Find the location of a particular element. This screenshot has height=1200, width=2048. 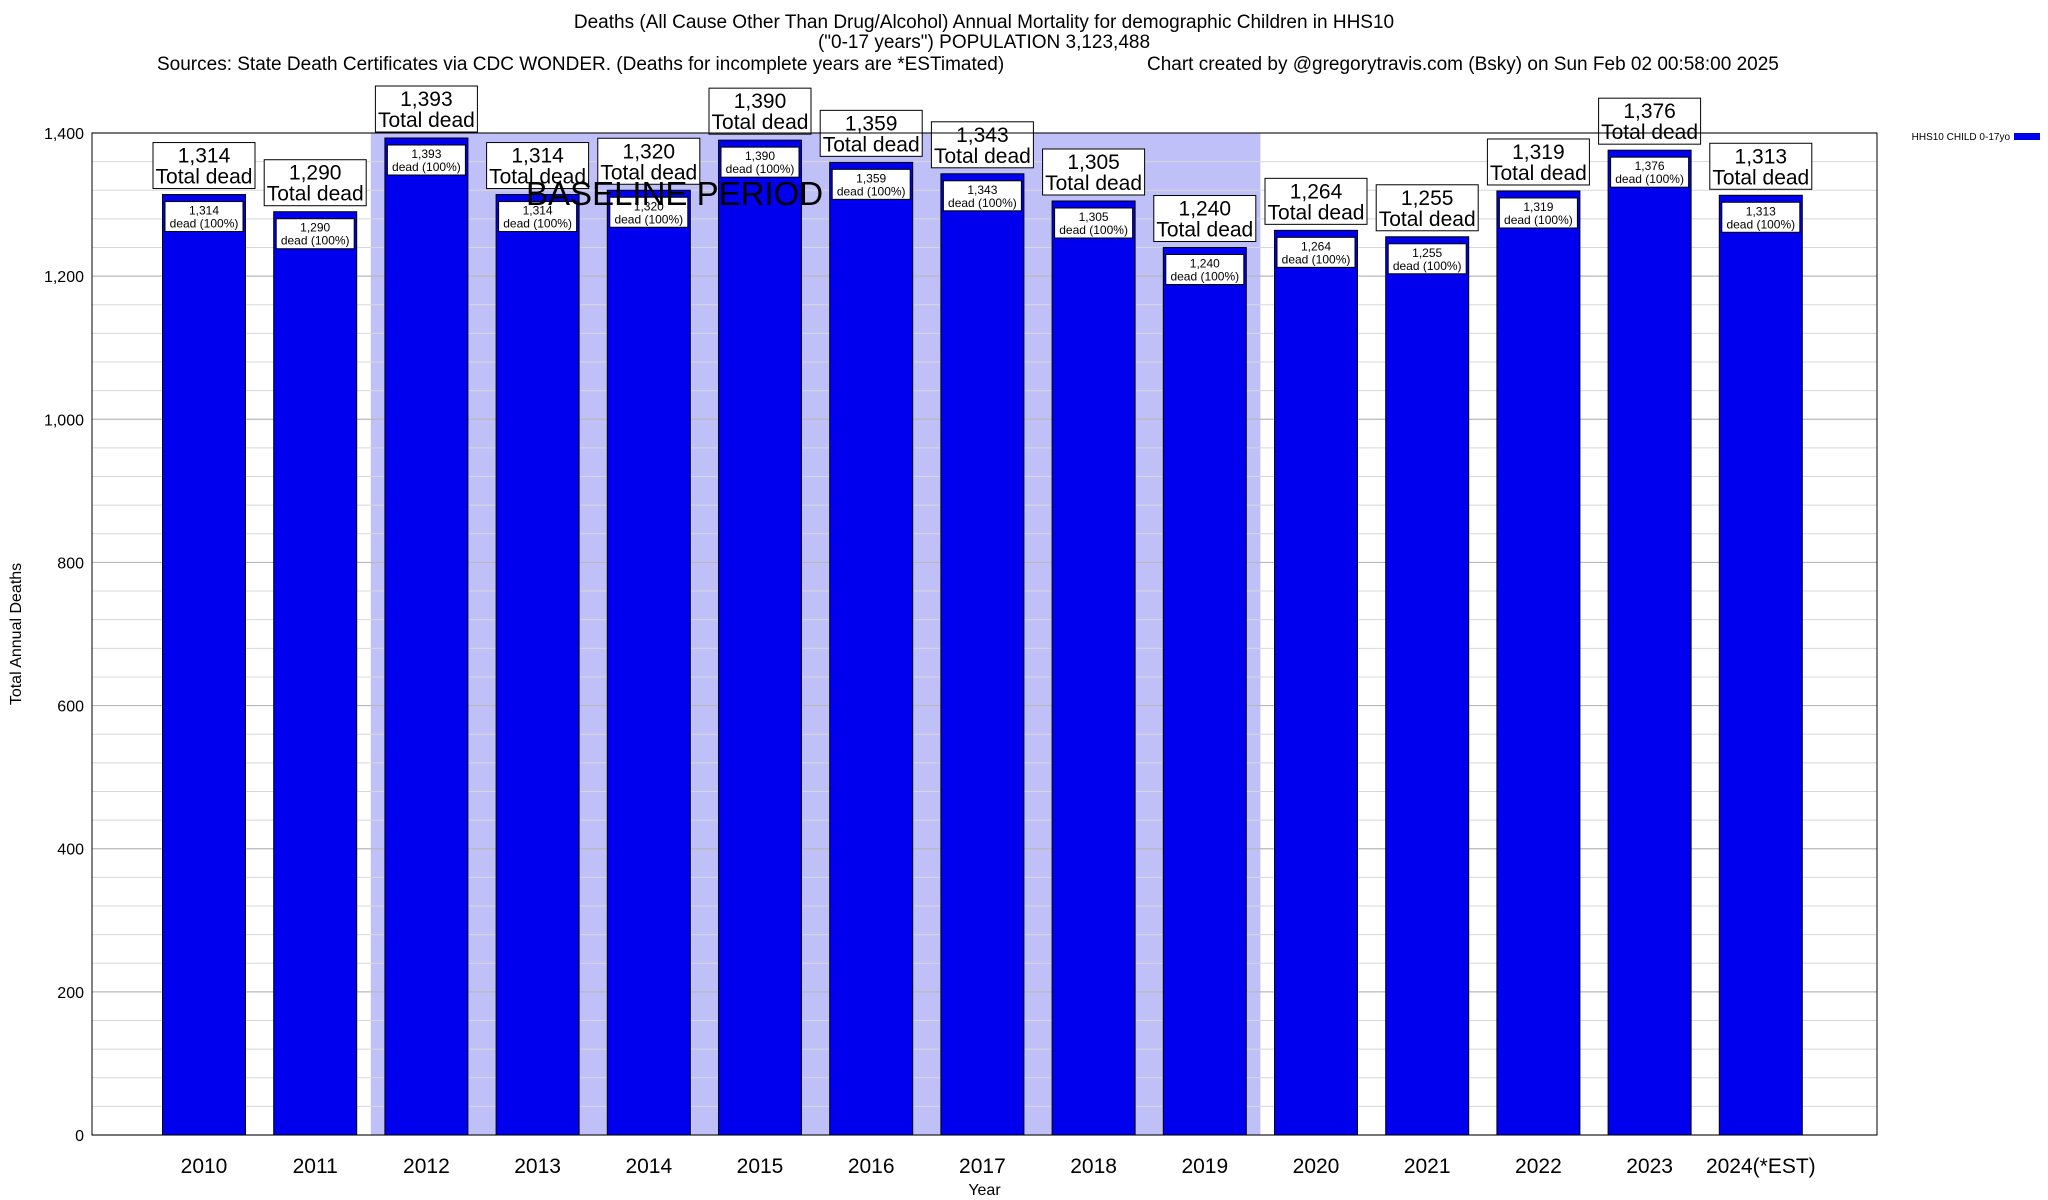

inner-value-label: 1,255 is located at coordinates (1427, 253).